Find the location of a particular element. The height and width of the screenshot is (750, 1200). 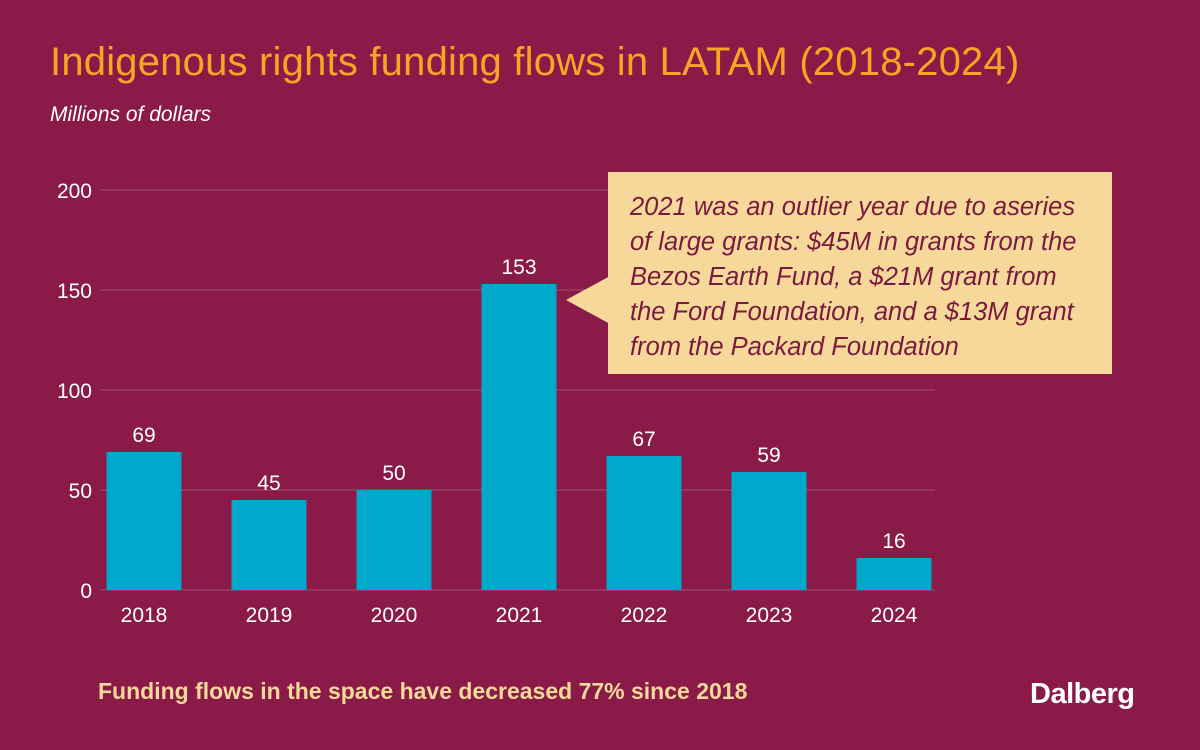

x-tick-label-2022: 2022 is located at coordinates (644, 615).